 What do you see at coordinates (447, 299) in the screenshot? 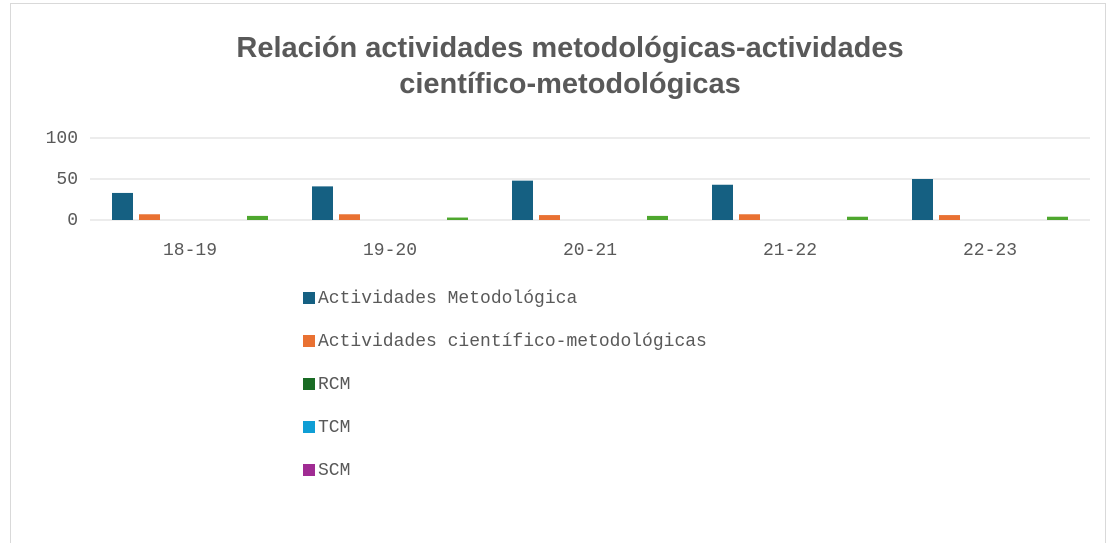
I see `legend-label: Actividades Metodológica` at bounding box center [447, 299].